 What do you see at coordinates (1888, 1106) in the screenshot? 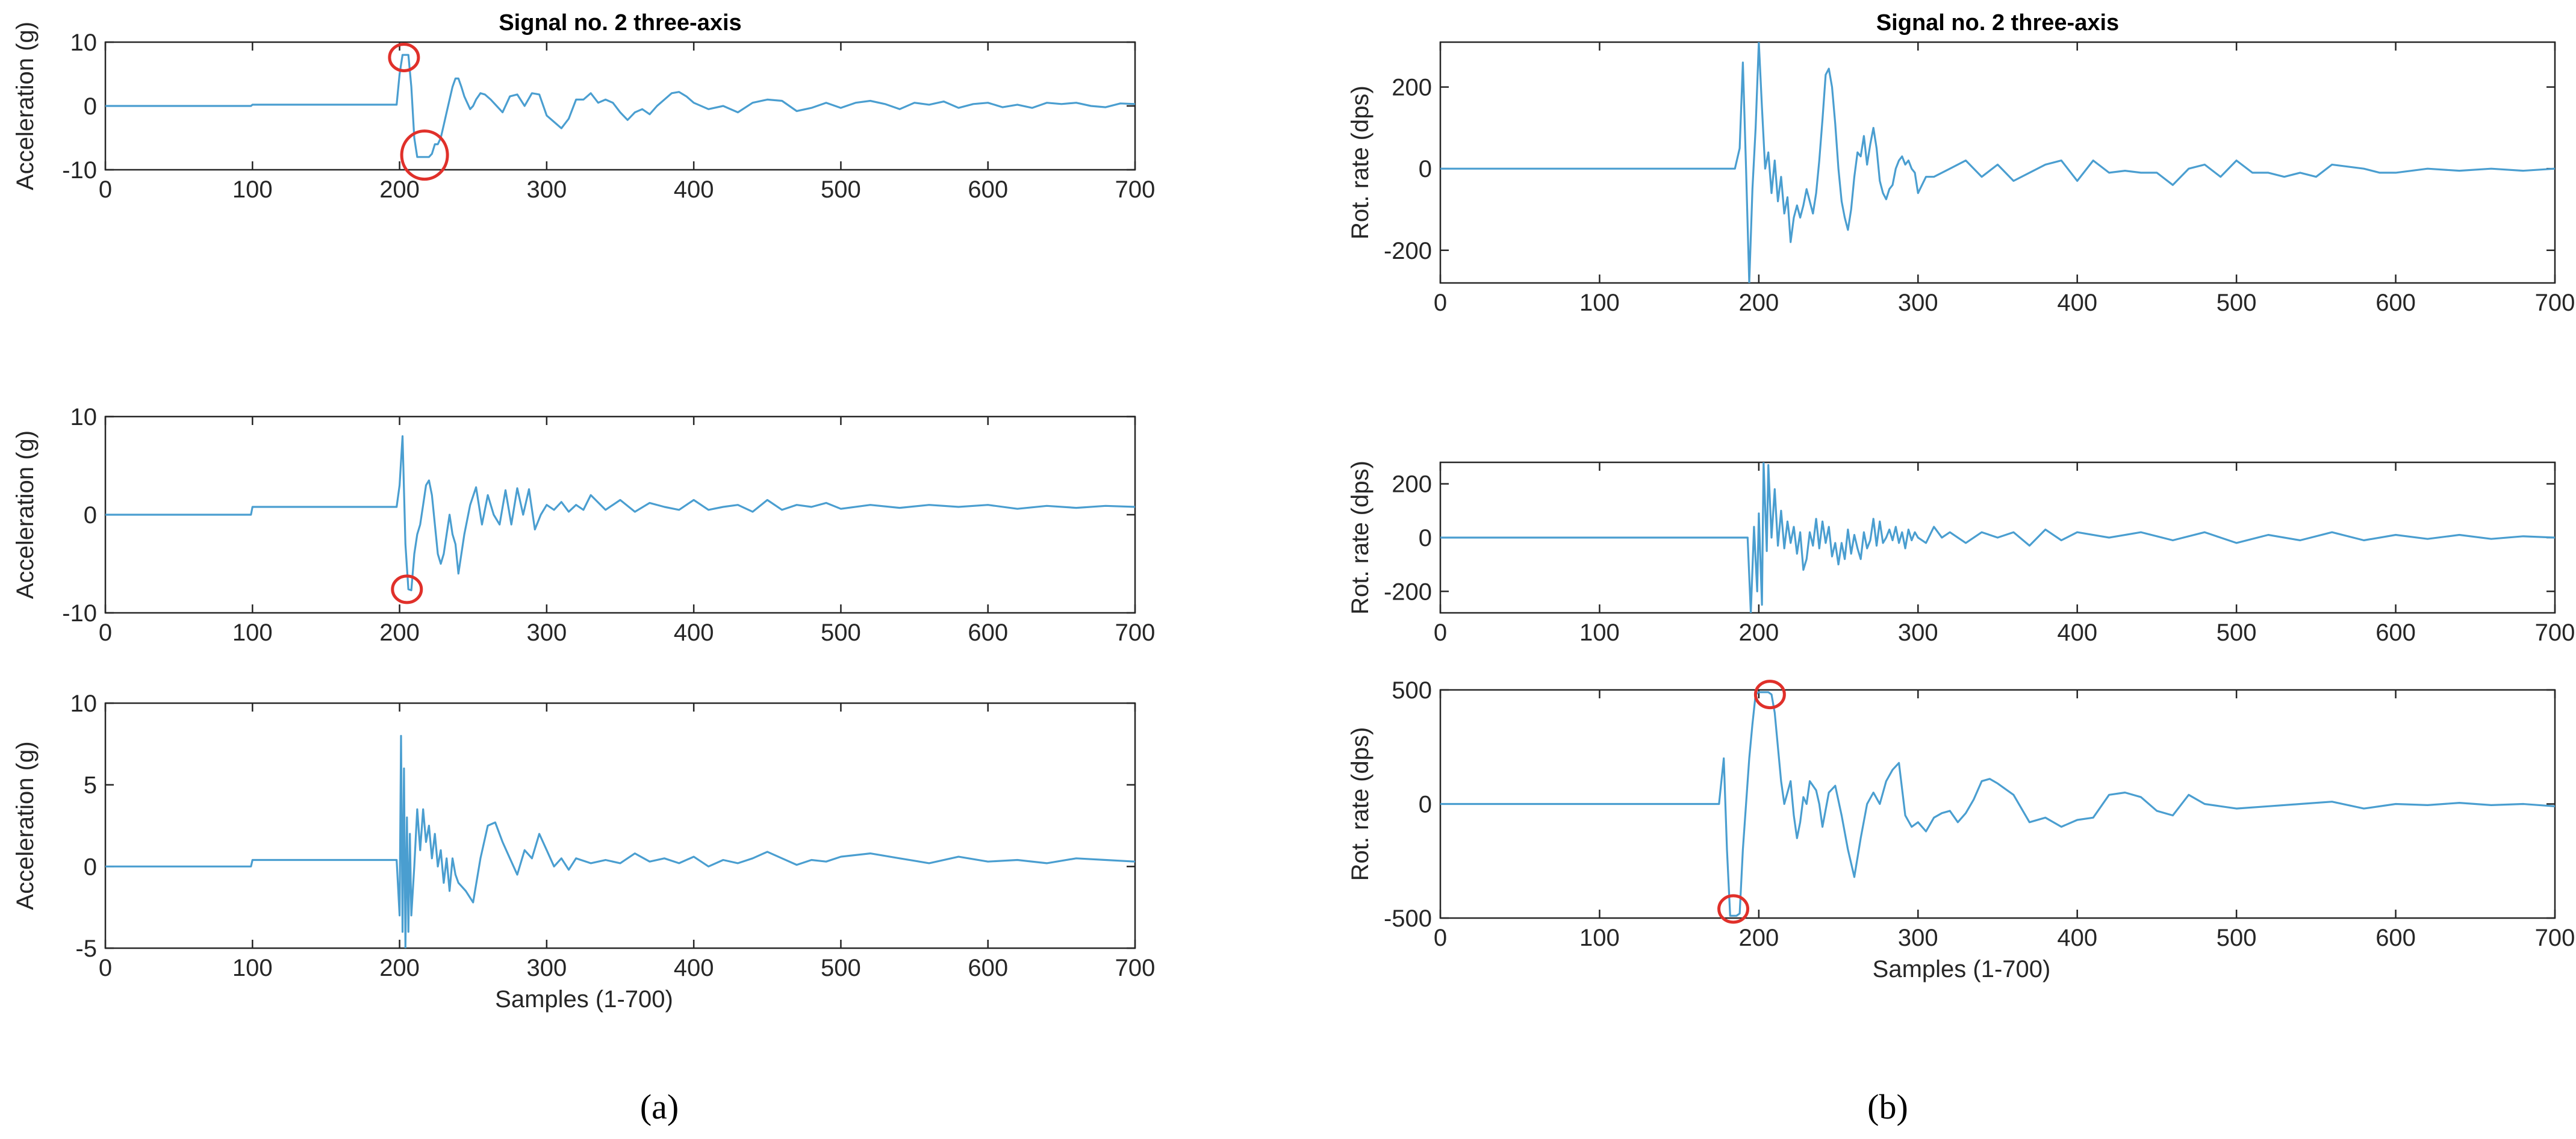
I see `caption-b: (b)` at bounding box center [1888, 1106].